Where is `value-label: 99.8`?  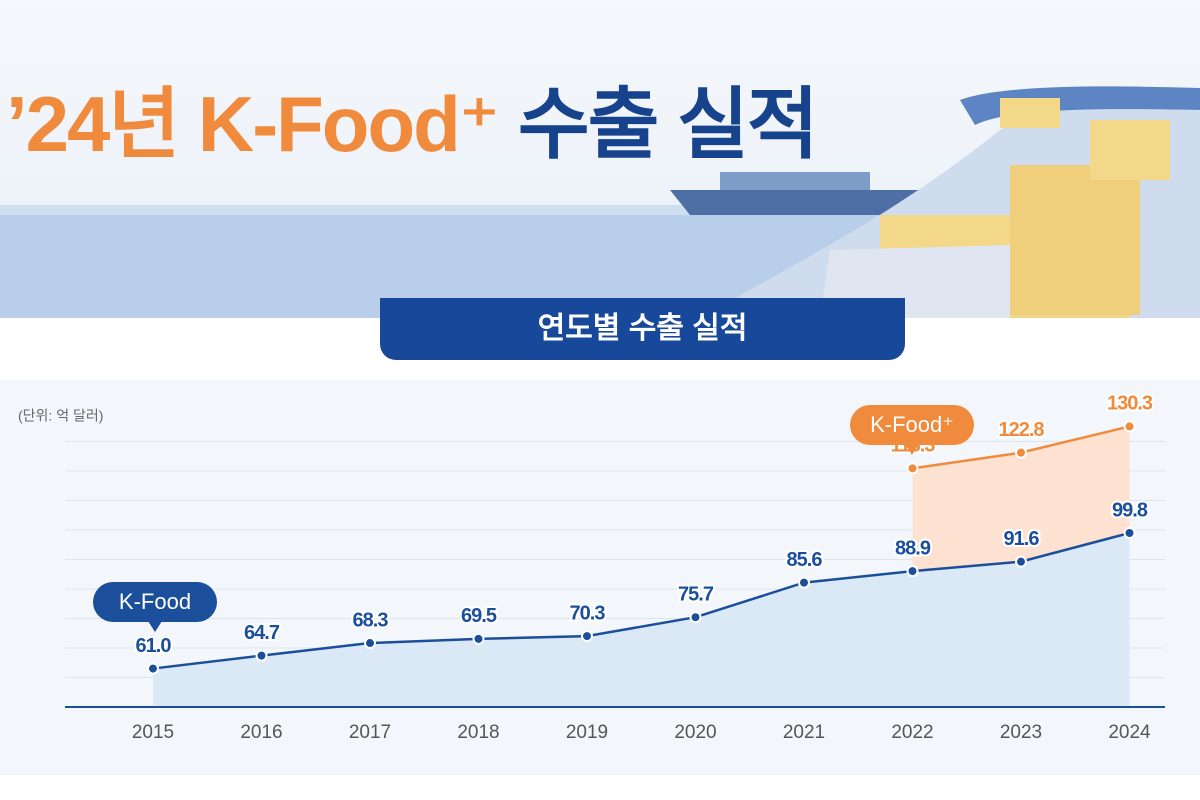 value-label: 99.8 is located at coordinates (1130, 510).